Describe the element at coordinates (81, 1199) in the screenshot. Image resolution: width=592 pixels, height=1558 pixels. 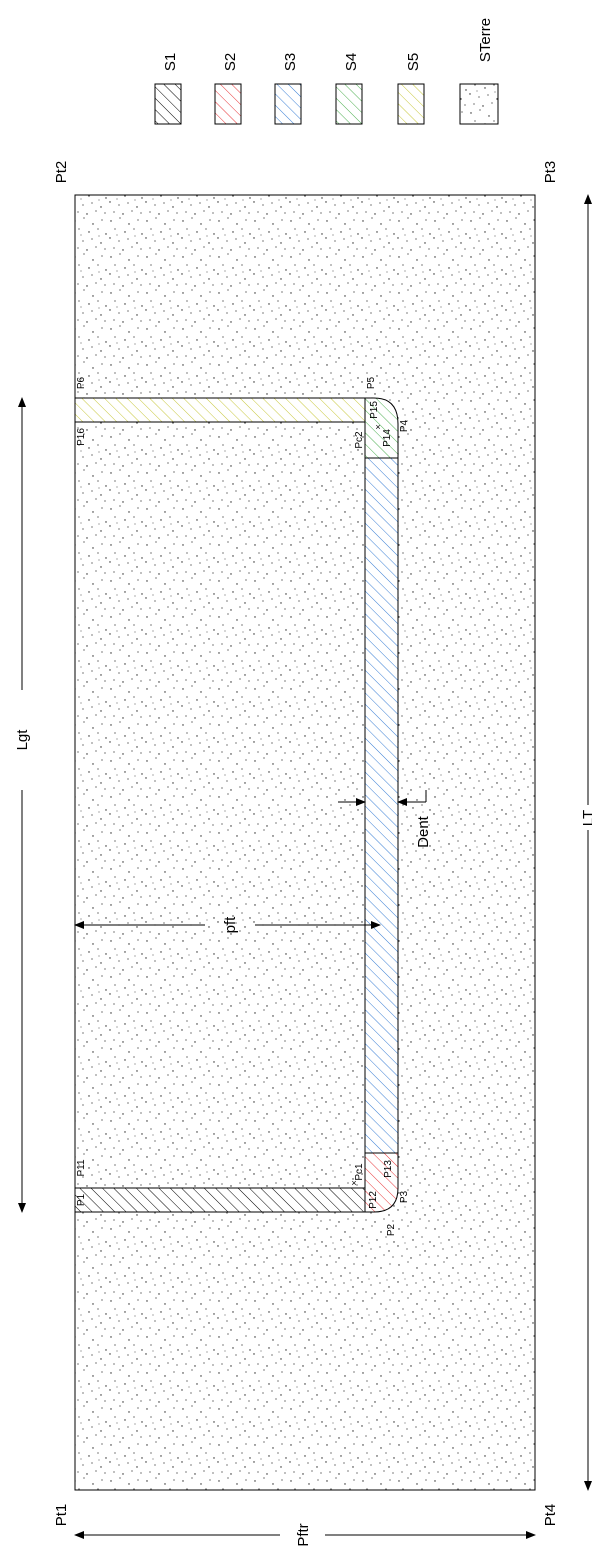
I see `label-p1: P1` at that location.